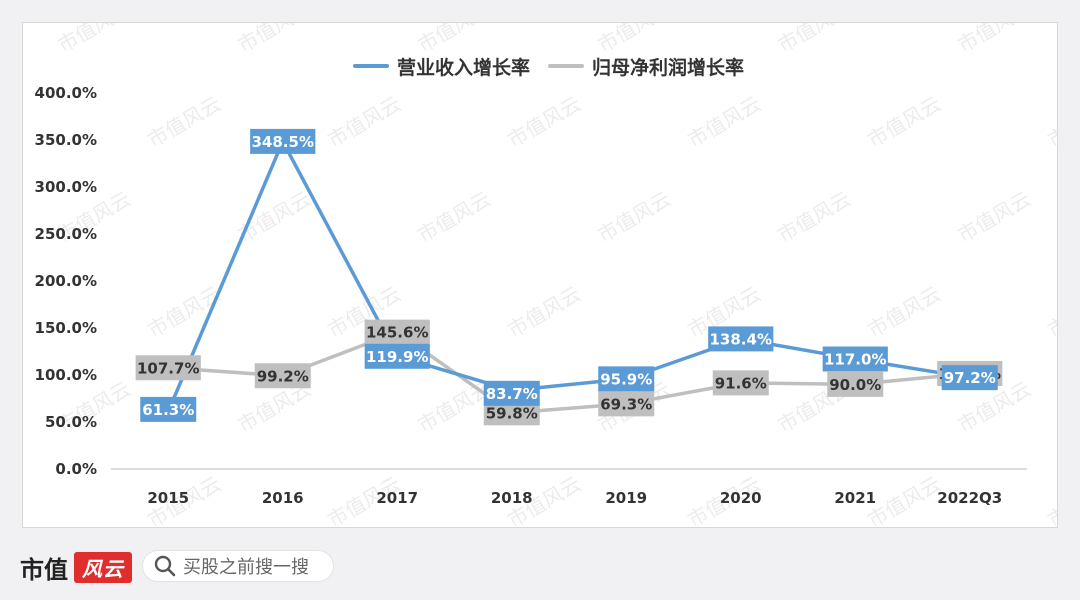 The width and height of the screenshot is (1080, 600). I want to click on data-label-profit: 145.6%, so click(397, 333).